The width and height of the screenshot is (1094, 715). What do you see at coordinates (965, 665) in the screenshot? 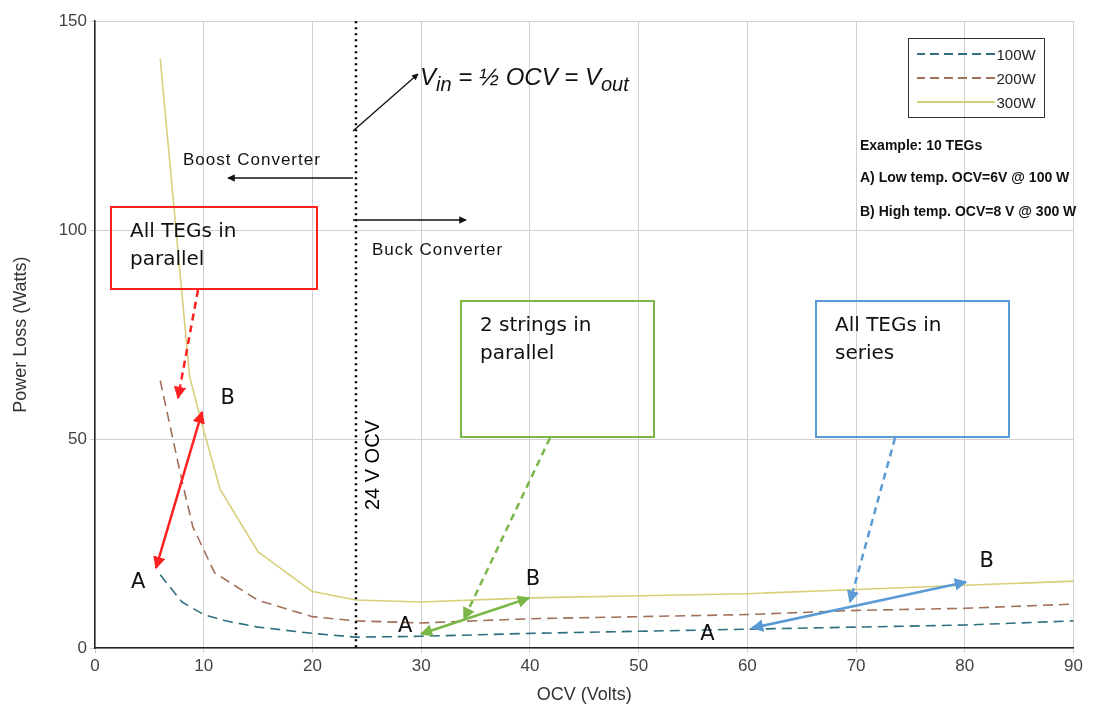
I see `x-tick-label: 80` at bounding box center [965, 665].